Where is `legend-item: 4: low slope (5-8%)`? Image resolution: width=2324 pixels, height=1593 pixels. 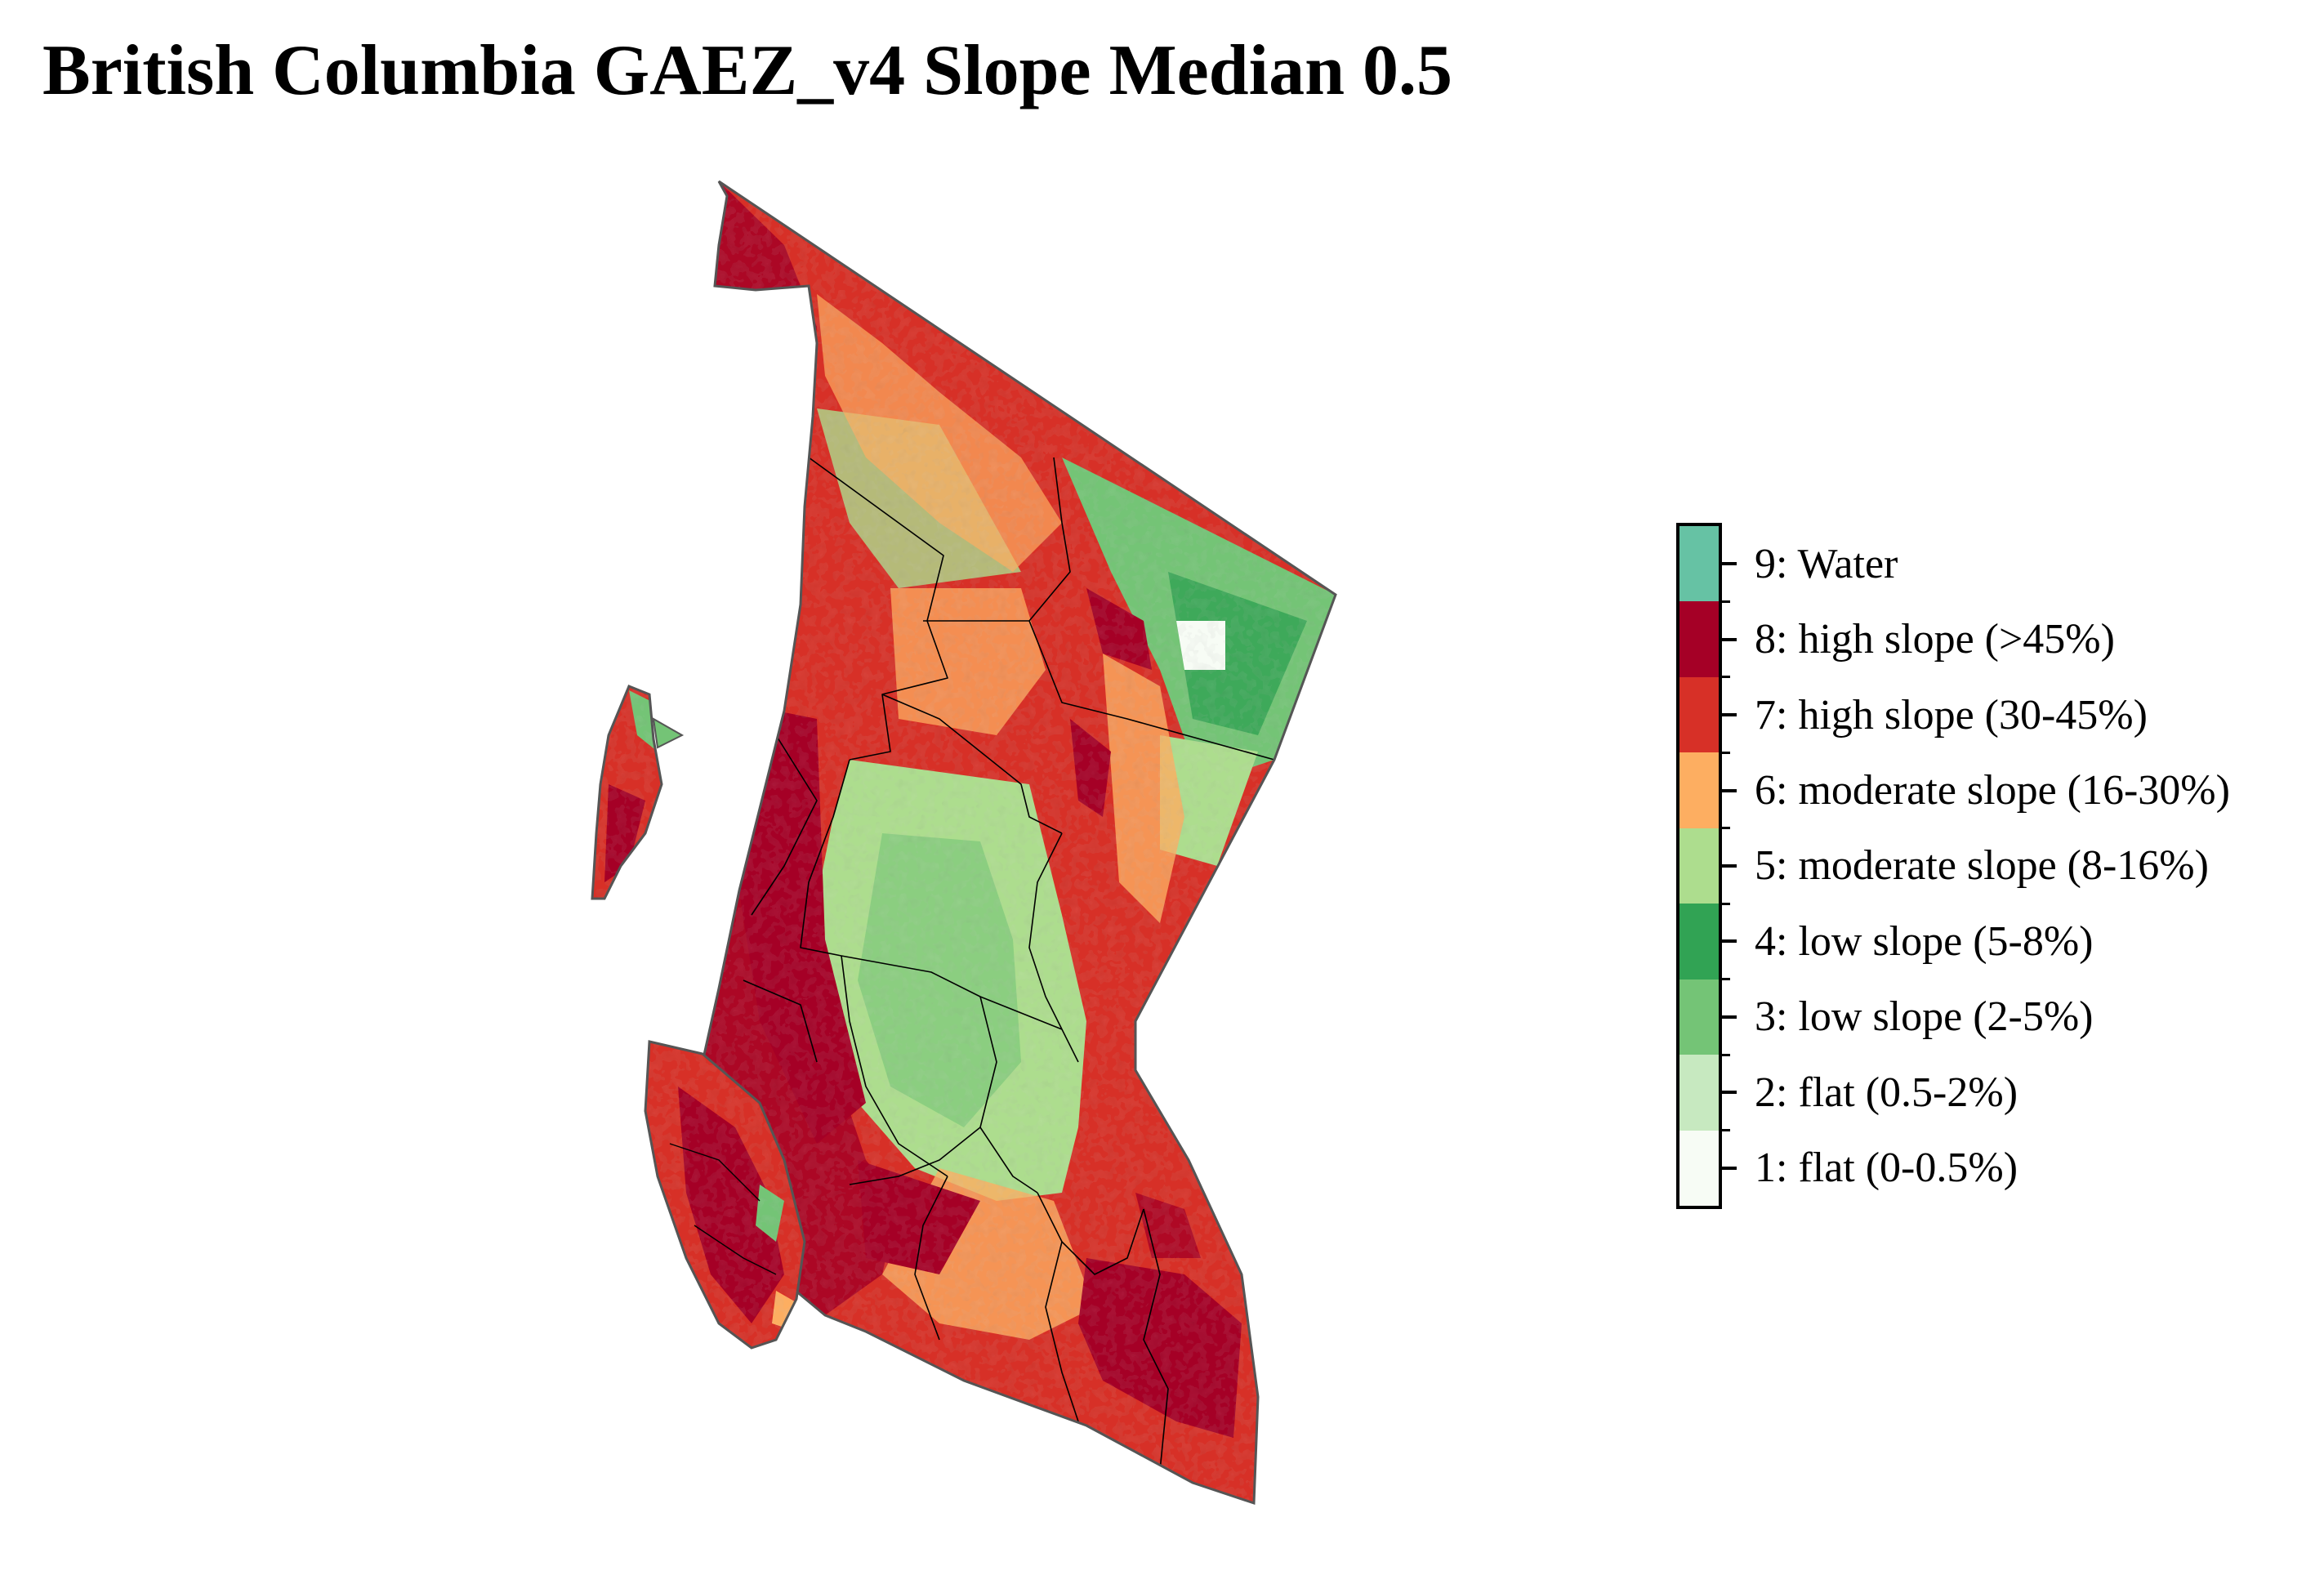 legend-item: 4: low slope (5-8%) is located at coordinates (1907, 941).